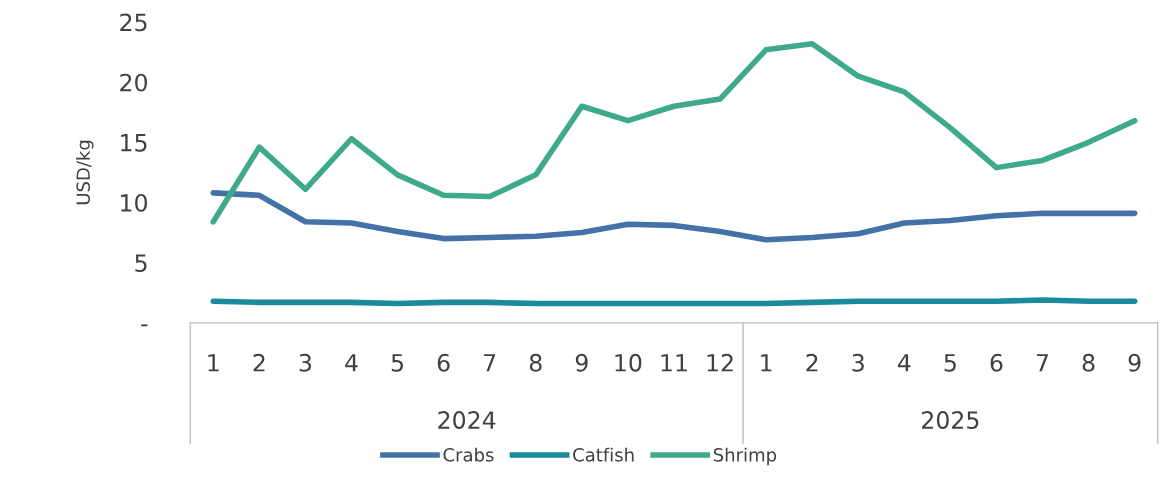  Describe the element at coordinates (133, 22) in the screenshot. I see `y-tick-label: 25` at that location.